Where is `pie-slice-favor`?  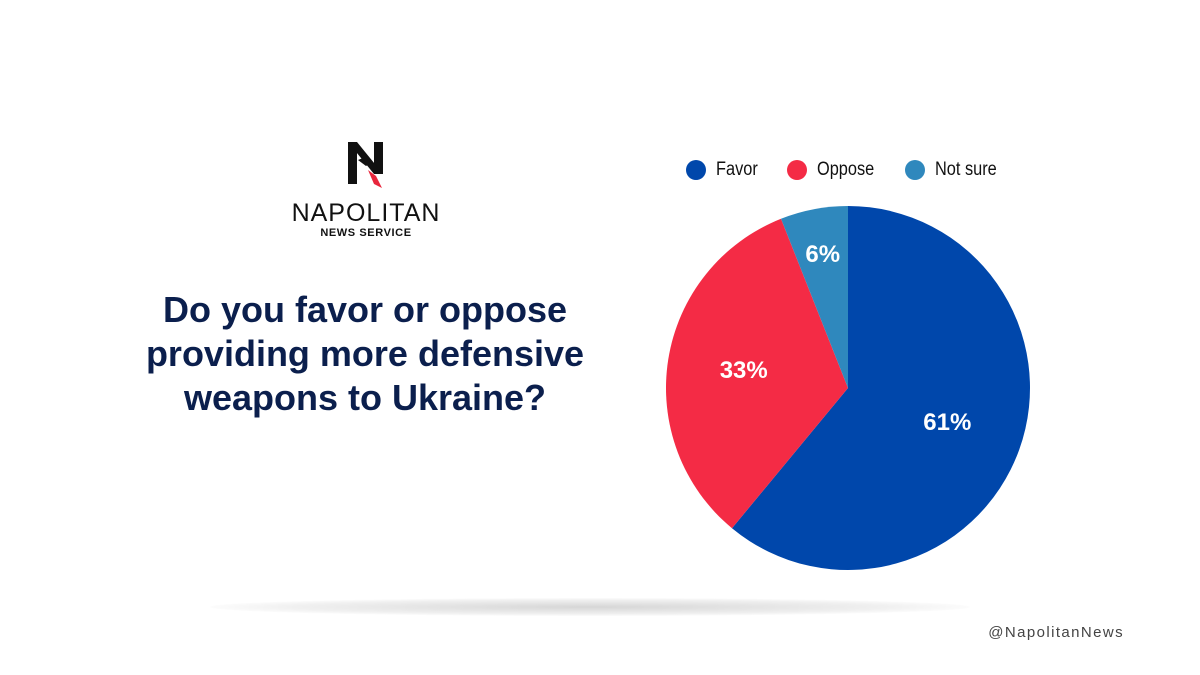 pie-slice-favor is located at coordinates (880, 388).